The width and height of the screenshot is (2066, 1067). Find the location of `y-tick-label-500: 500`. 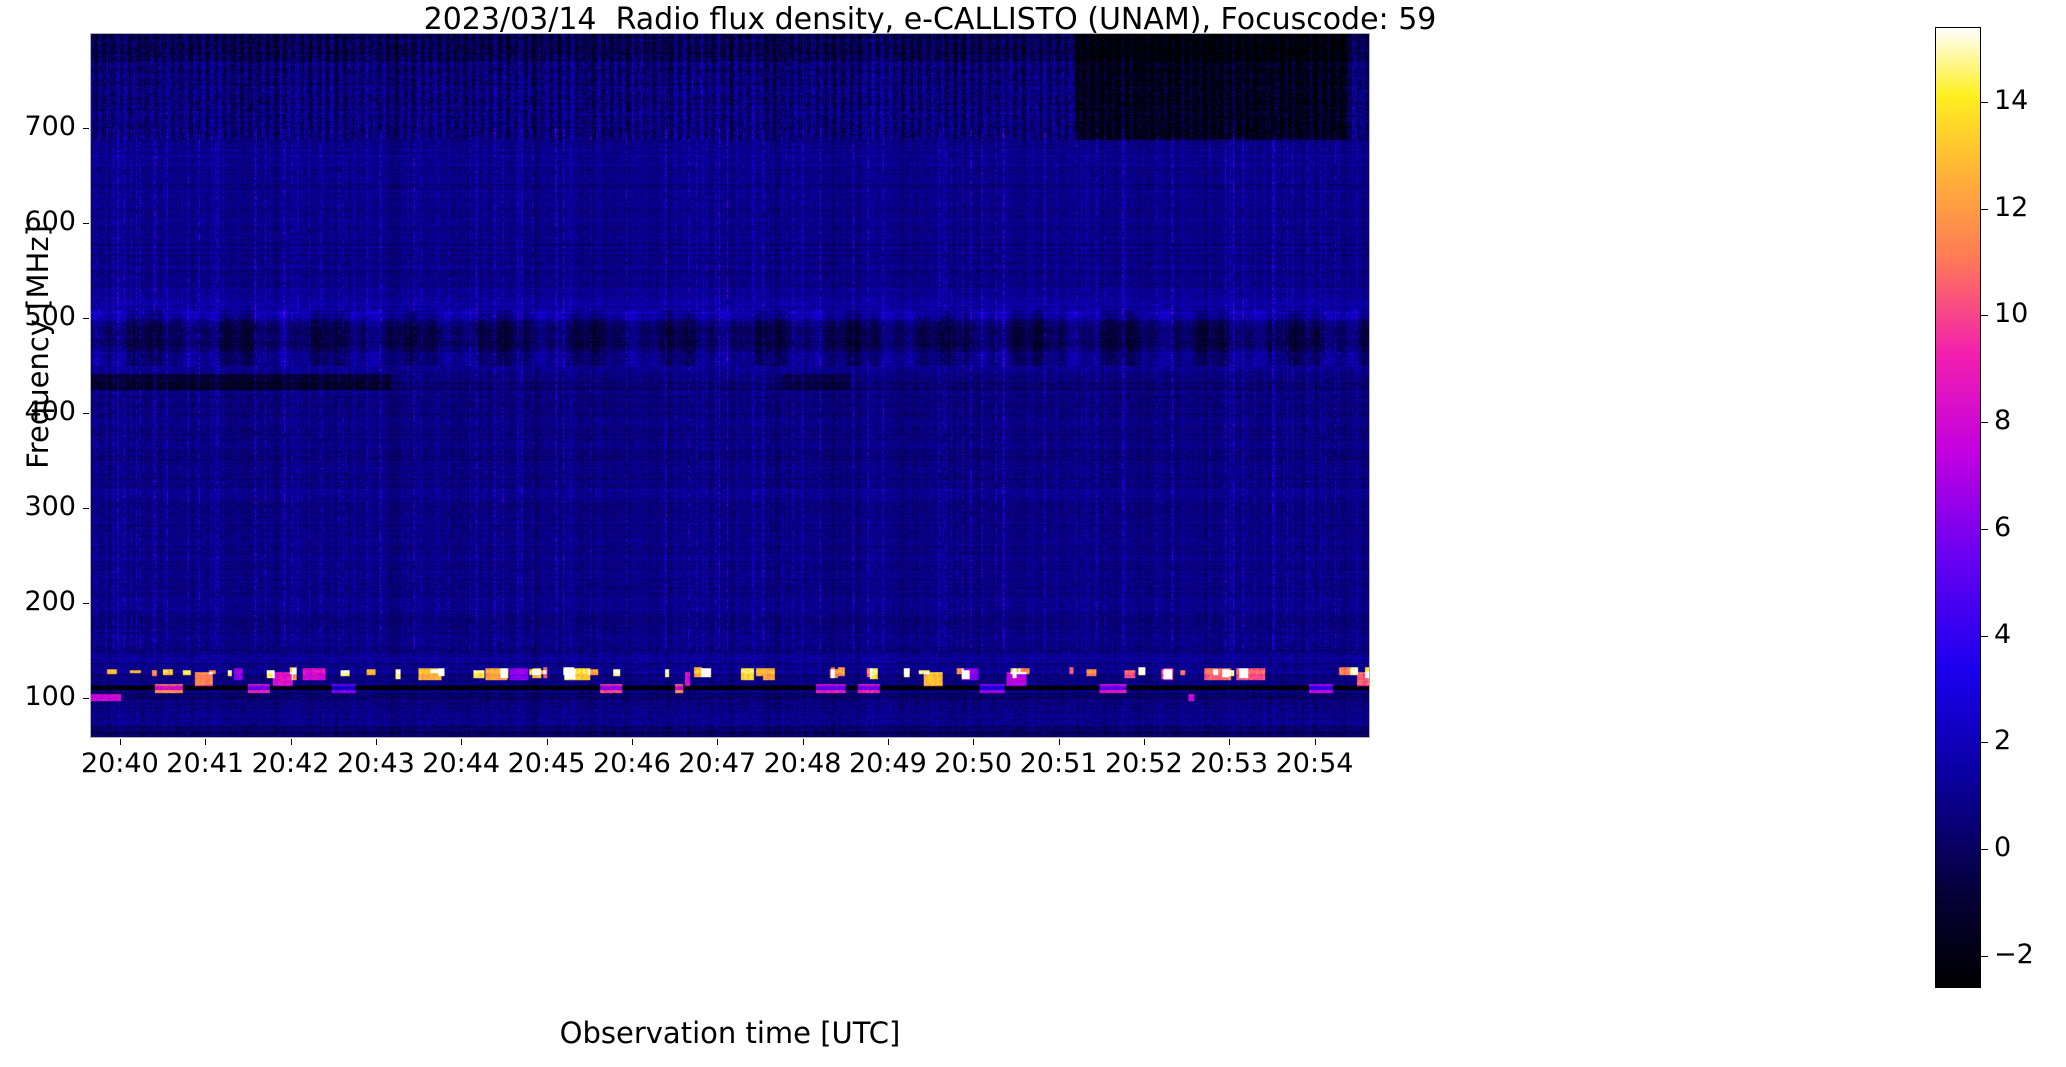

y-tick-label-500: 500 is located at coordinates (50, 317).